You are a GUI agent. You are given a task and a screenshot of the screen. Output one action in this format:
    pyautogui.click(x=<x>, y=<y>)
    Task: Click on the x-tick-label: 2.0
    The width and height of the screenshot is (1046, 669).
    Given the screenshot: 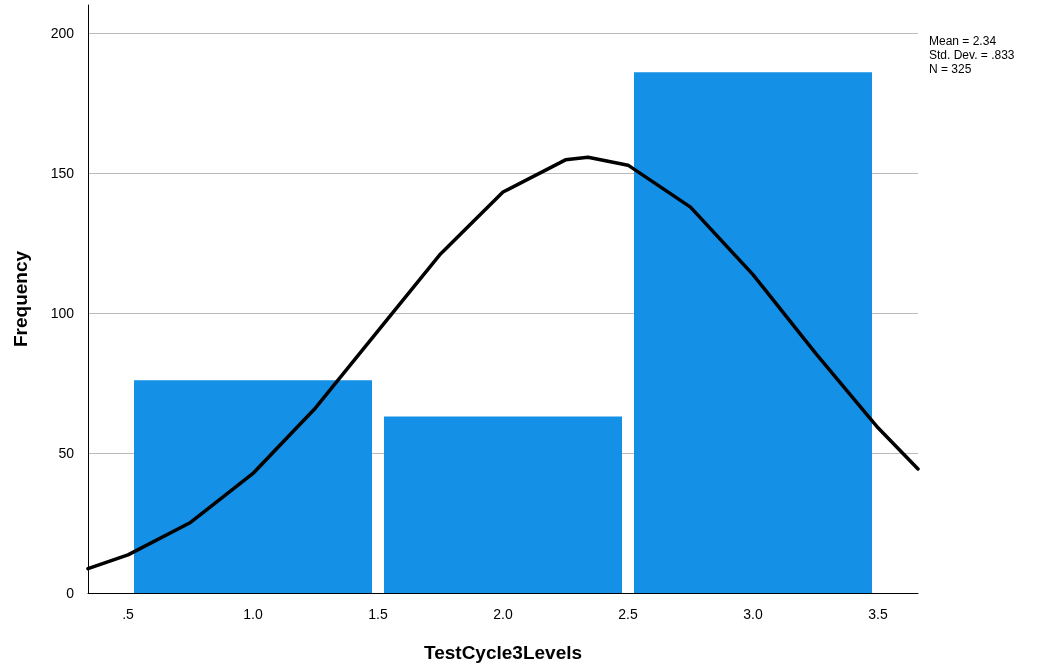 What is the action you would take?
    pyautogui.click(x=503, y=614)
    